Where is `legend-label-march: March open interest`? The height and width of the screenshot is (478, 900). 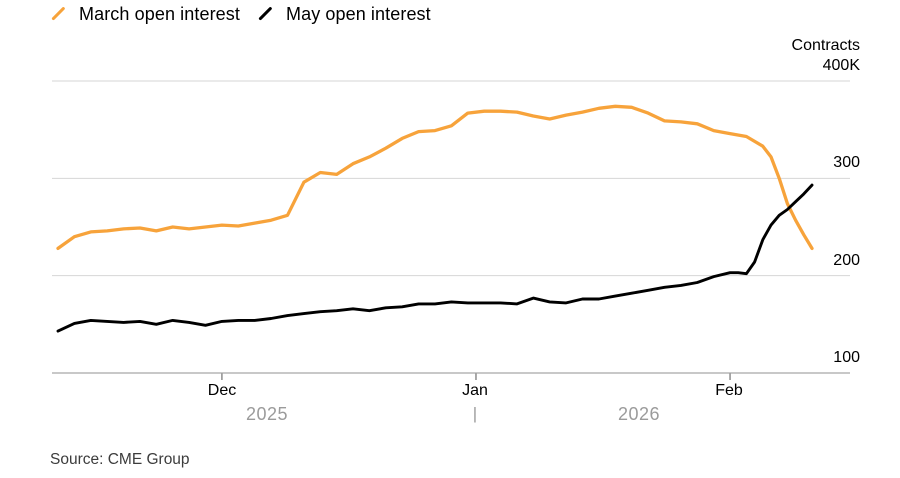 legend-label-march: March open interest is located at coordinates (159, 13).